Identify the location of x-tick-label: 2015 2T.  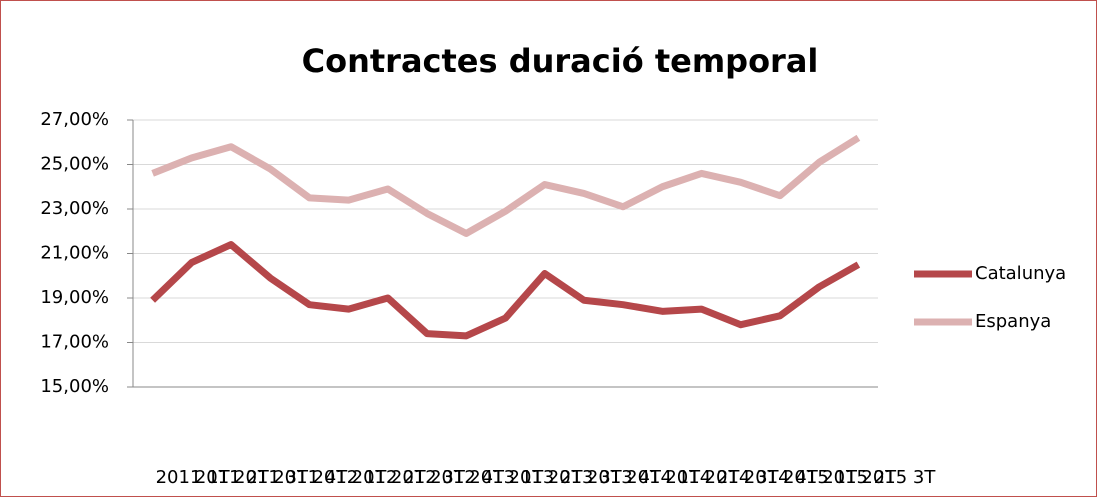
(859, 477).